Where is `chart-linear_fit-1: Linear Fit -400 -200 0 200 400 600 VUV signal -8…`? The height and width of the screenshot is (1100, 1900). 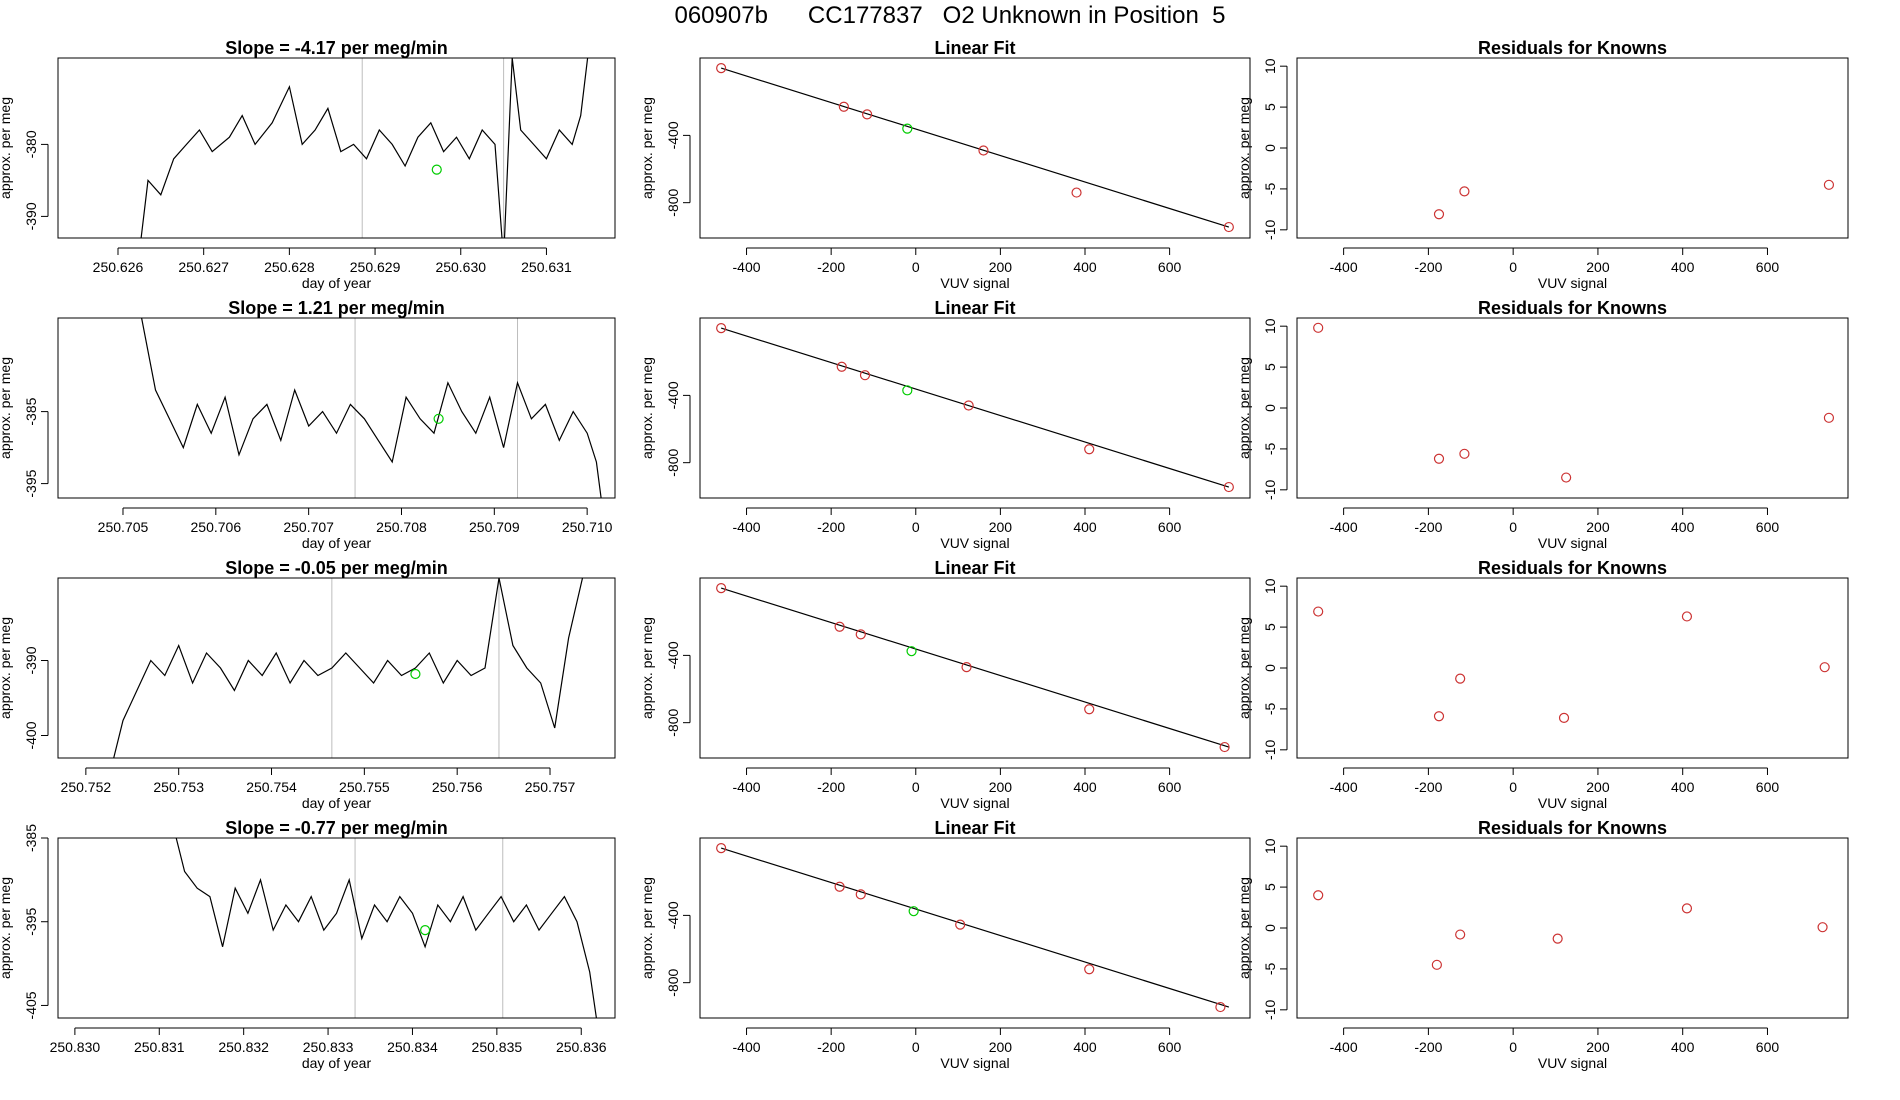 chart-linear_fit-1: Linear Fit -400 -200 0 200 400 600 VUV signal -8… is located at coordinates (945, 424).